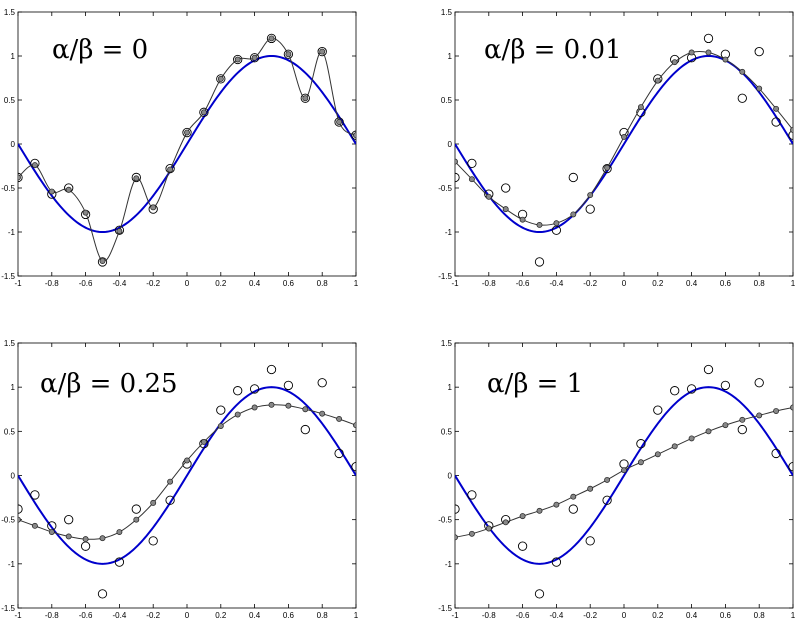 The image size is (800, 625). What do you see at coordinates (153, 283) in the screenshot?
I see `x-tick-label: -0.2` at bounding box center [153, 283].